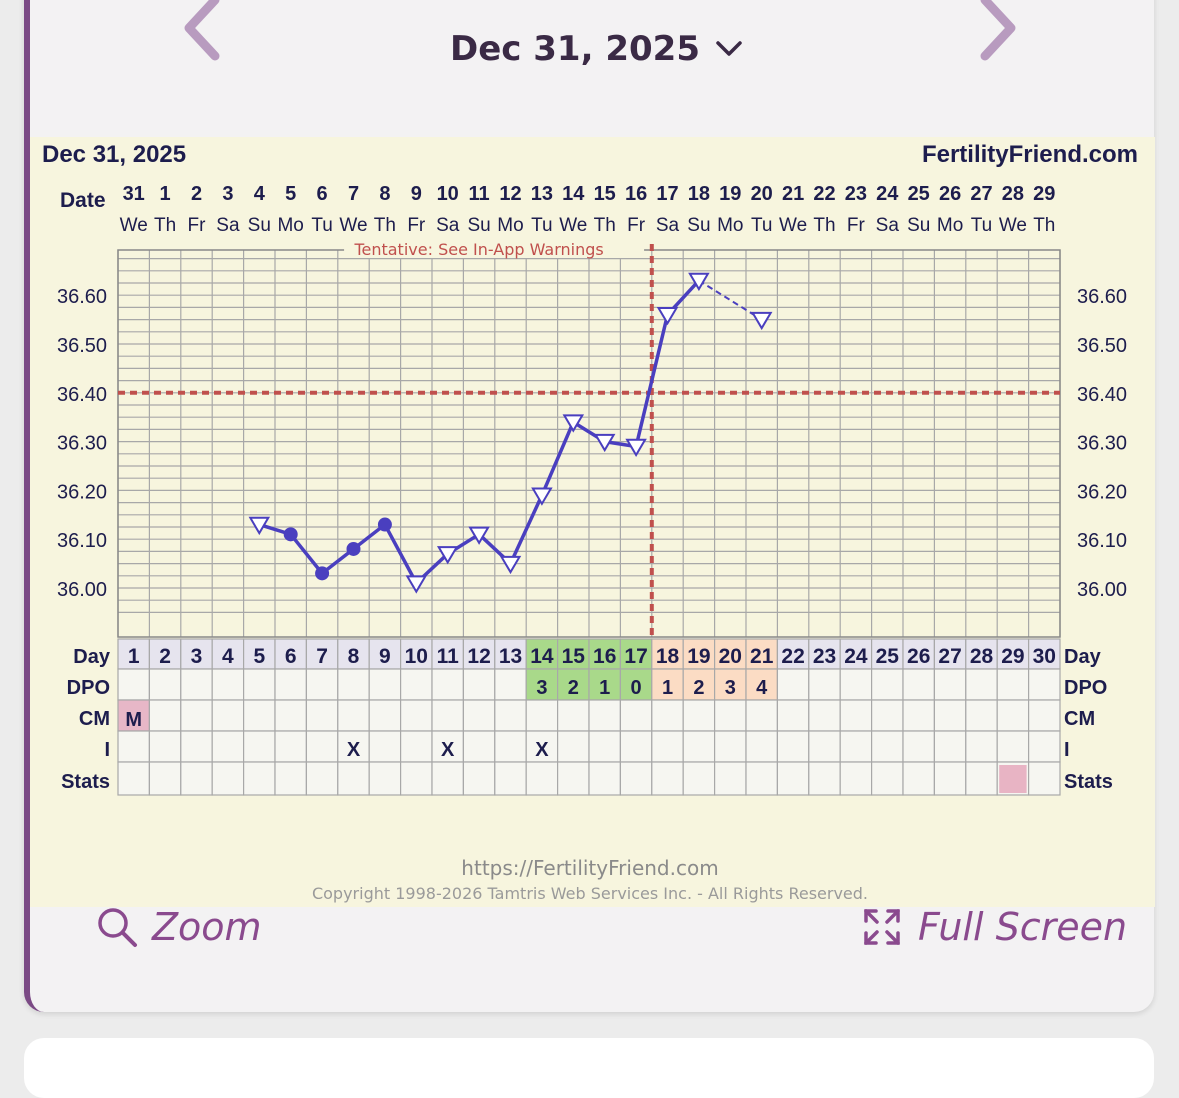 Image resolution: width=1179 pixels, height=1098 pixels. I want to click on date-tick-label: 18, so click(699, 194).